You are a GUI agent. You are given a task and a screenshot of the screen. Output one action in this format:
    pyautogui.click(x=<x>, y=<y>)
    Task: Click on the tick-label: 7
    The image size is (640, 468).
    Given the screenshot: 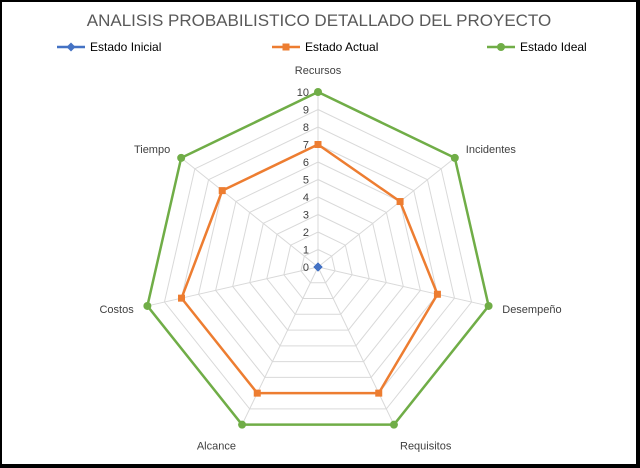 What is the action you would take?
    pyautogui.click(x=306, y=146)
    